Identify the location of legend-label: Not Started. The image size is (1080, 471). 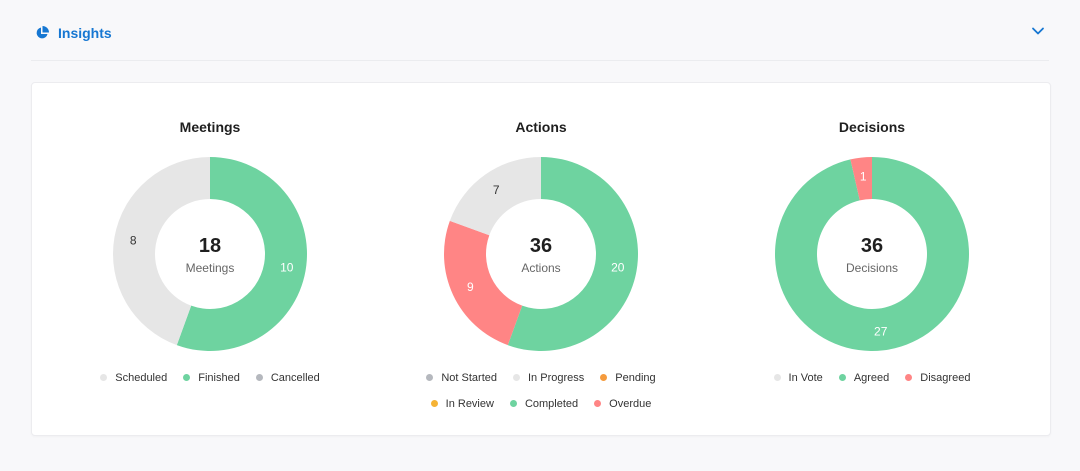
(469, 377).